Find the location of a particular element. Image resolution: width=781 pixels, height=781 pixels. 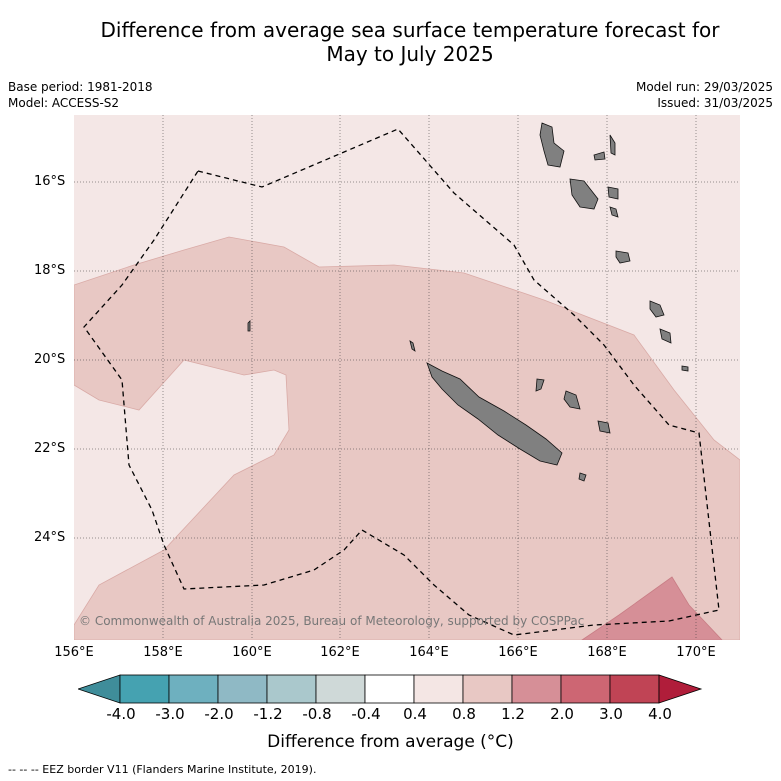

issued-date: Issued: 31/03/2025 is located at coordinates (715, 103).